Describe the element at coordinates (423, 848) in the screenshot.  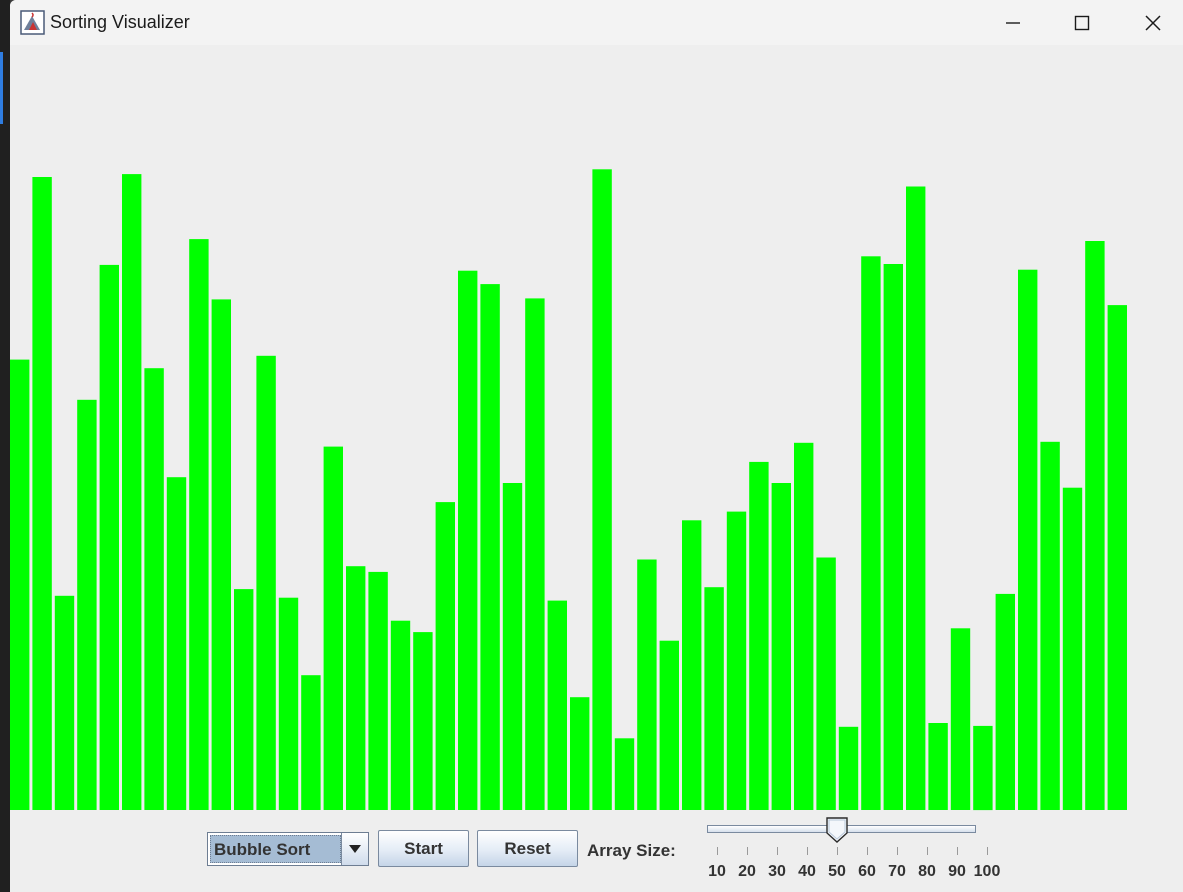
I see `start-button: Start` at that location.